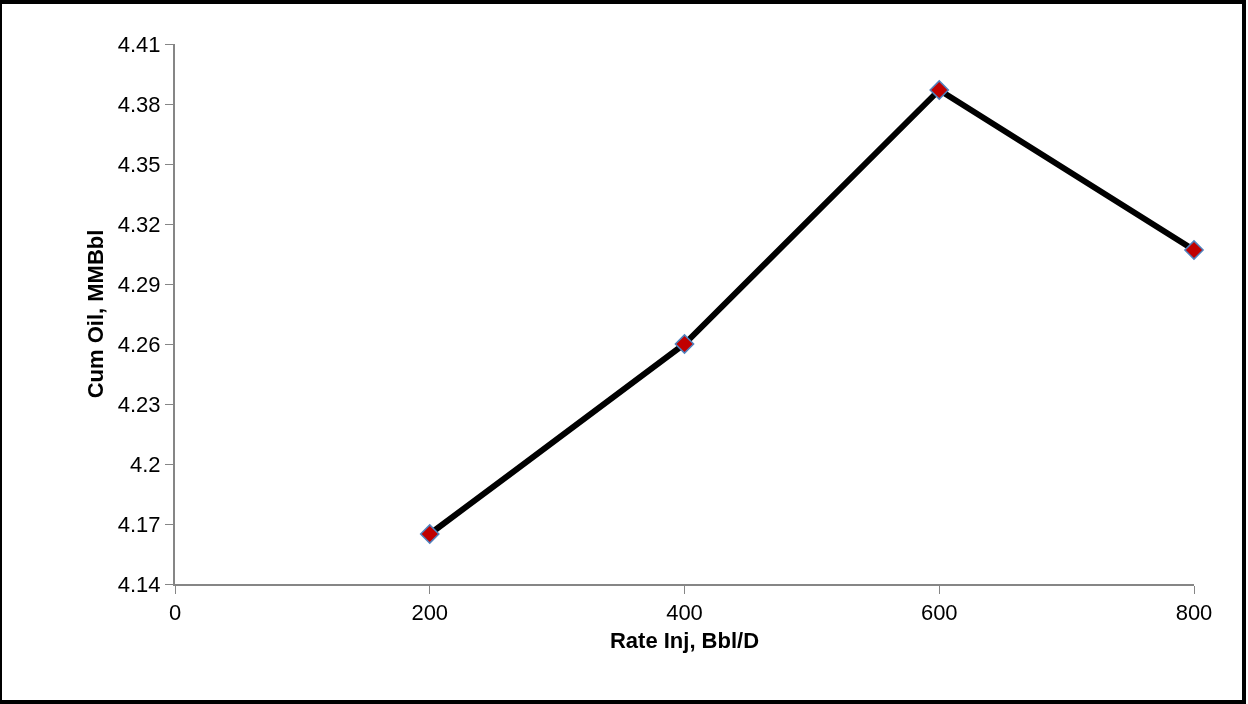  I want to click on y-tick-label: 4.41, so click(139, 44).